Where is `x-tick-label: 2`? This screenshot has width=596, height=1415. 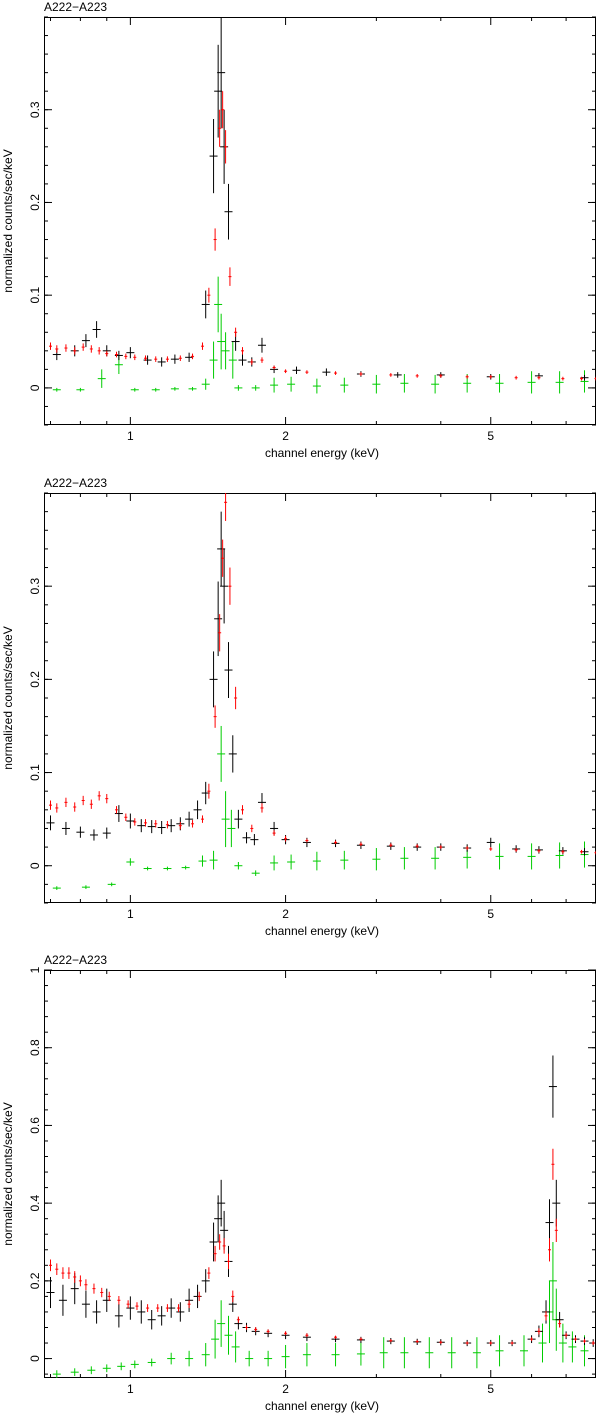 x-tick-label: 2 is located at coordinates (285, 914).